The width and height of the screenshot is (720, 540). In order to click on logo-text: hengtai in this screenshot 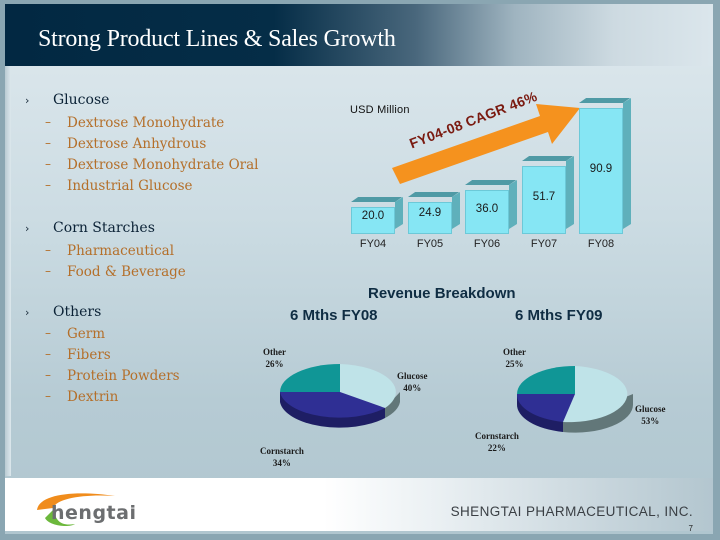, I will do `click(94, 513)`.